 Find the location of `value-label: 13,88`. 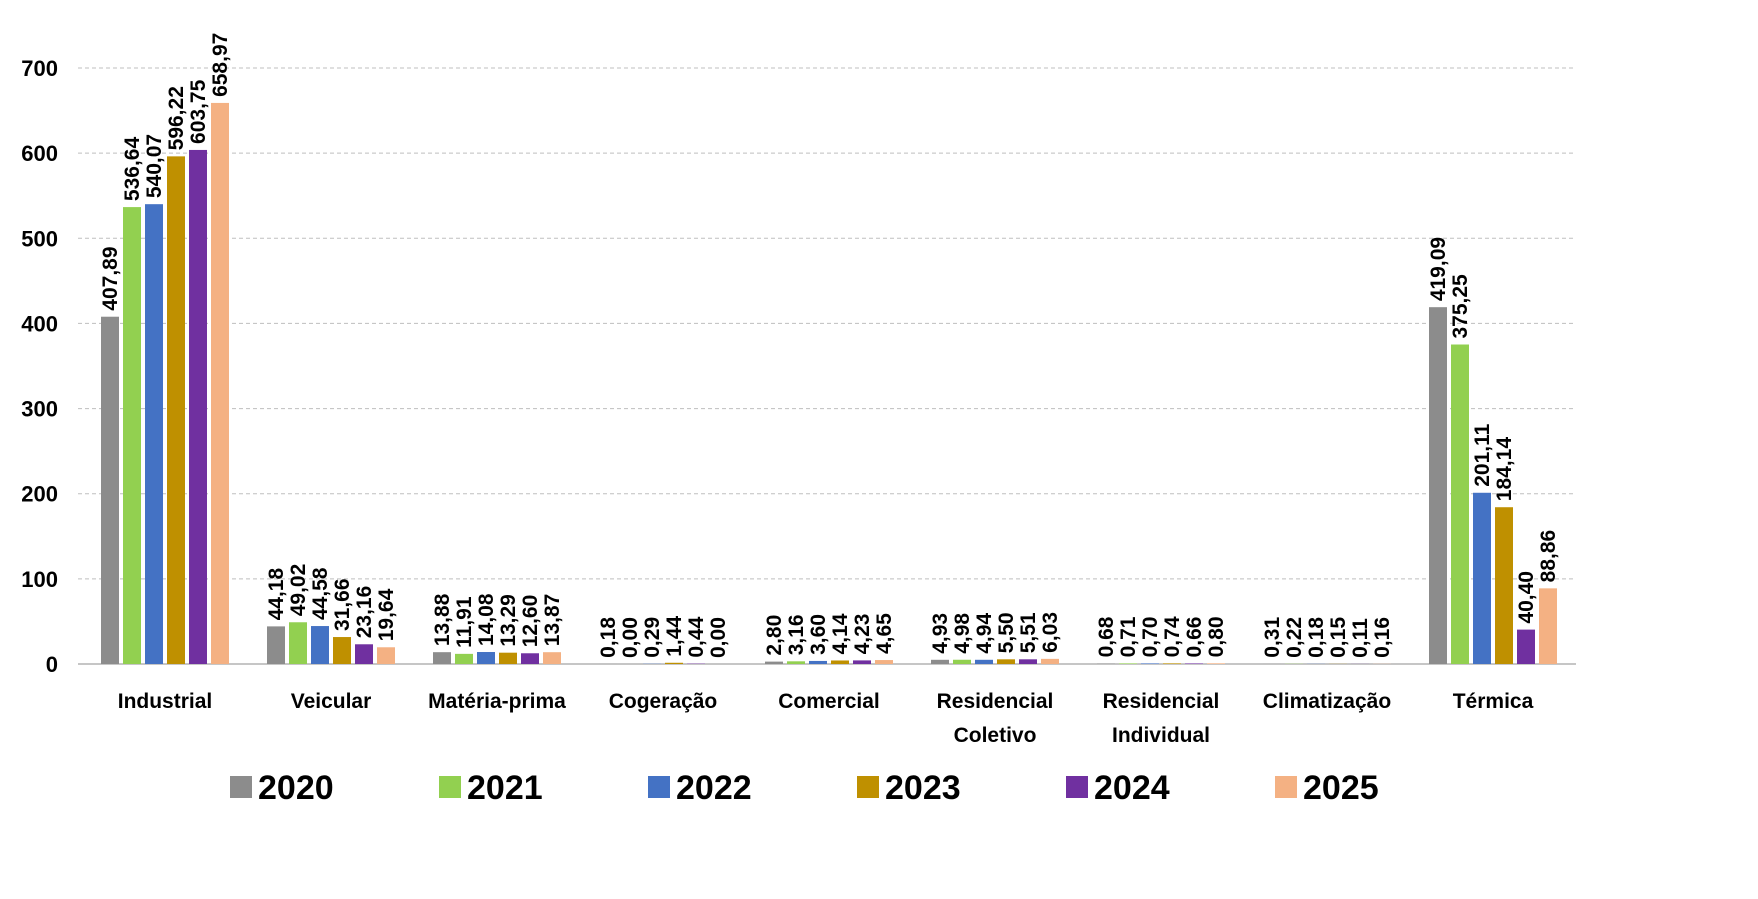

value-label: 13,88 is located at coordinates (442, 619).